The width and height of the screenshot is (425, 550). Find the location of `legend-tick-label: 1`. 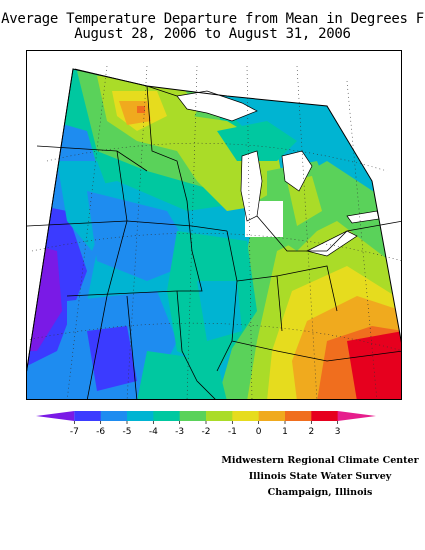

legend-tick-label: 1 is located at coordinates (285, 432).